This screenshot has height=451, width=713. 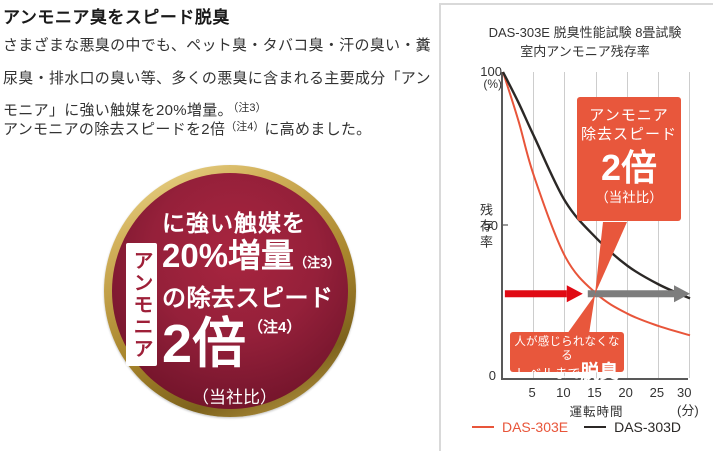 I want to click on y-axis-tick-50: 50, so click(x=490, y=225).